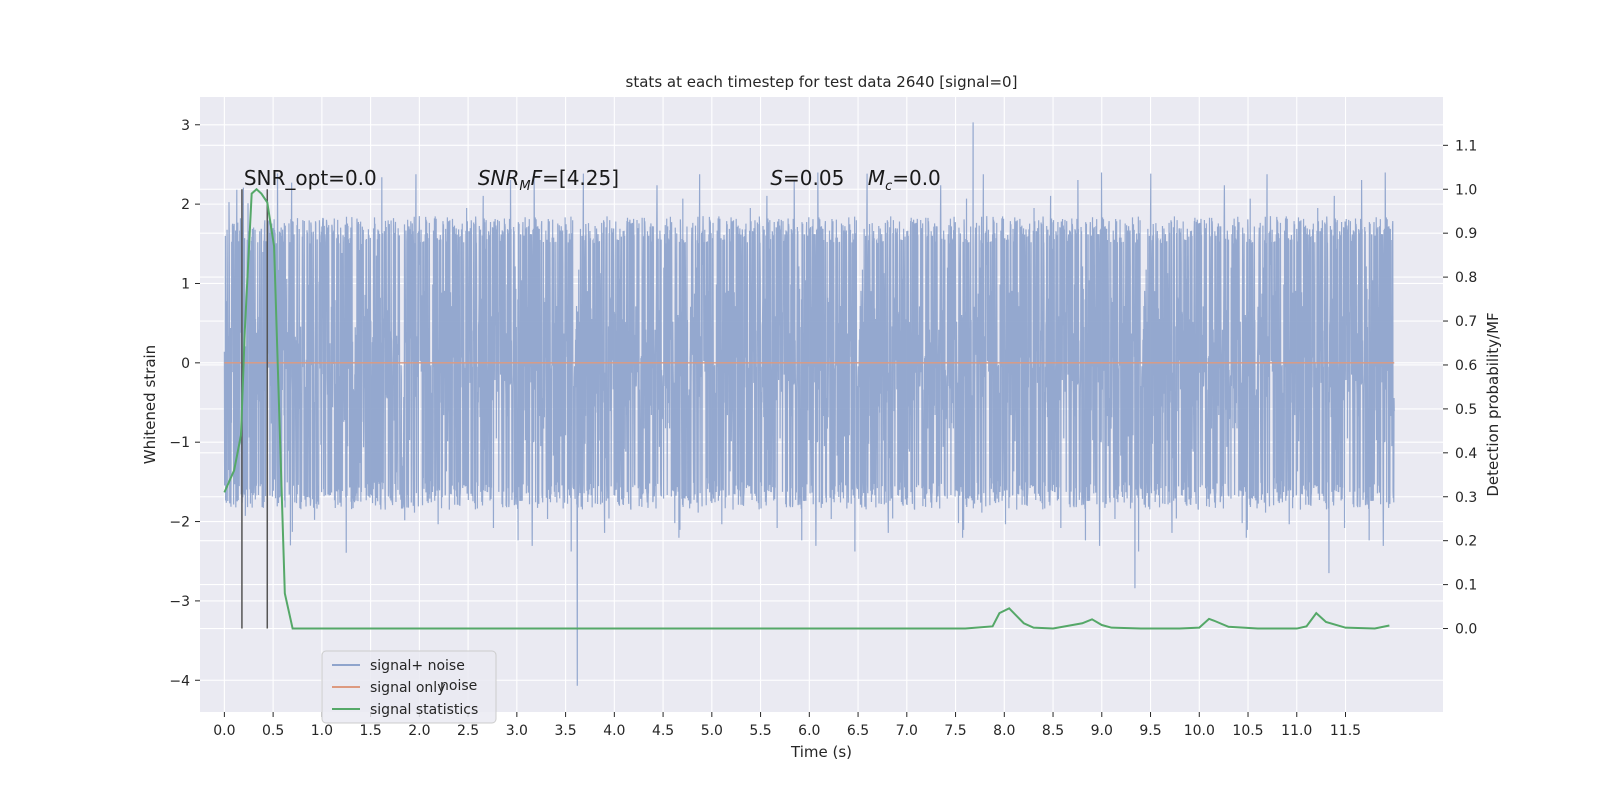 The width and height of the screenshot is (1600, 800). I want to click on x-tick-label: 6.0, so click(809, 731).